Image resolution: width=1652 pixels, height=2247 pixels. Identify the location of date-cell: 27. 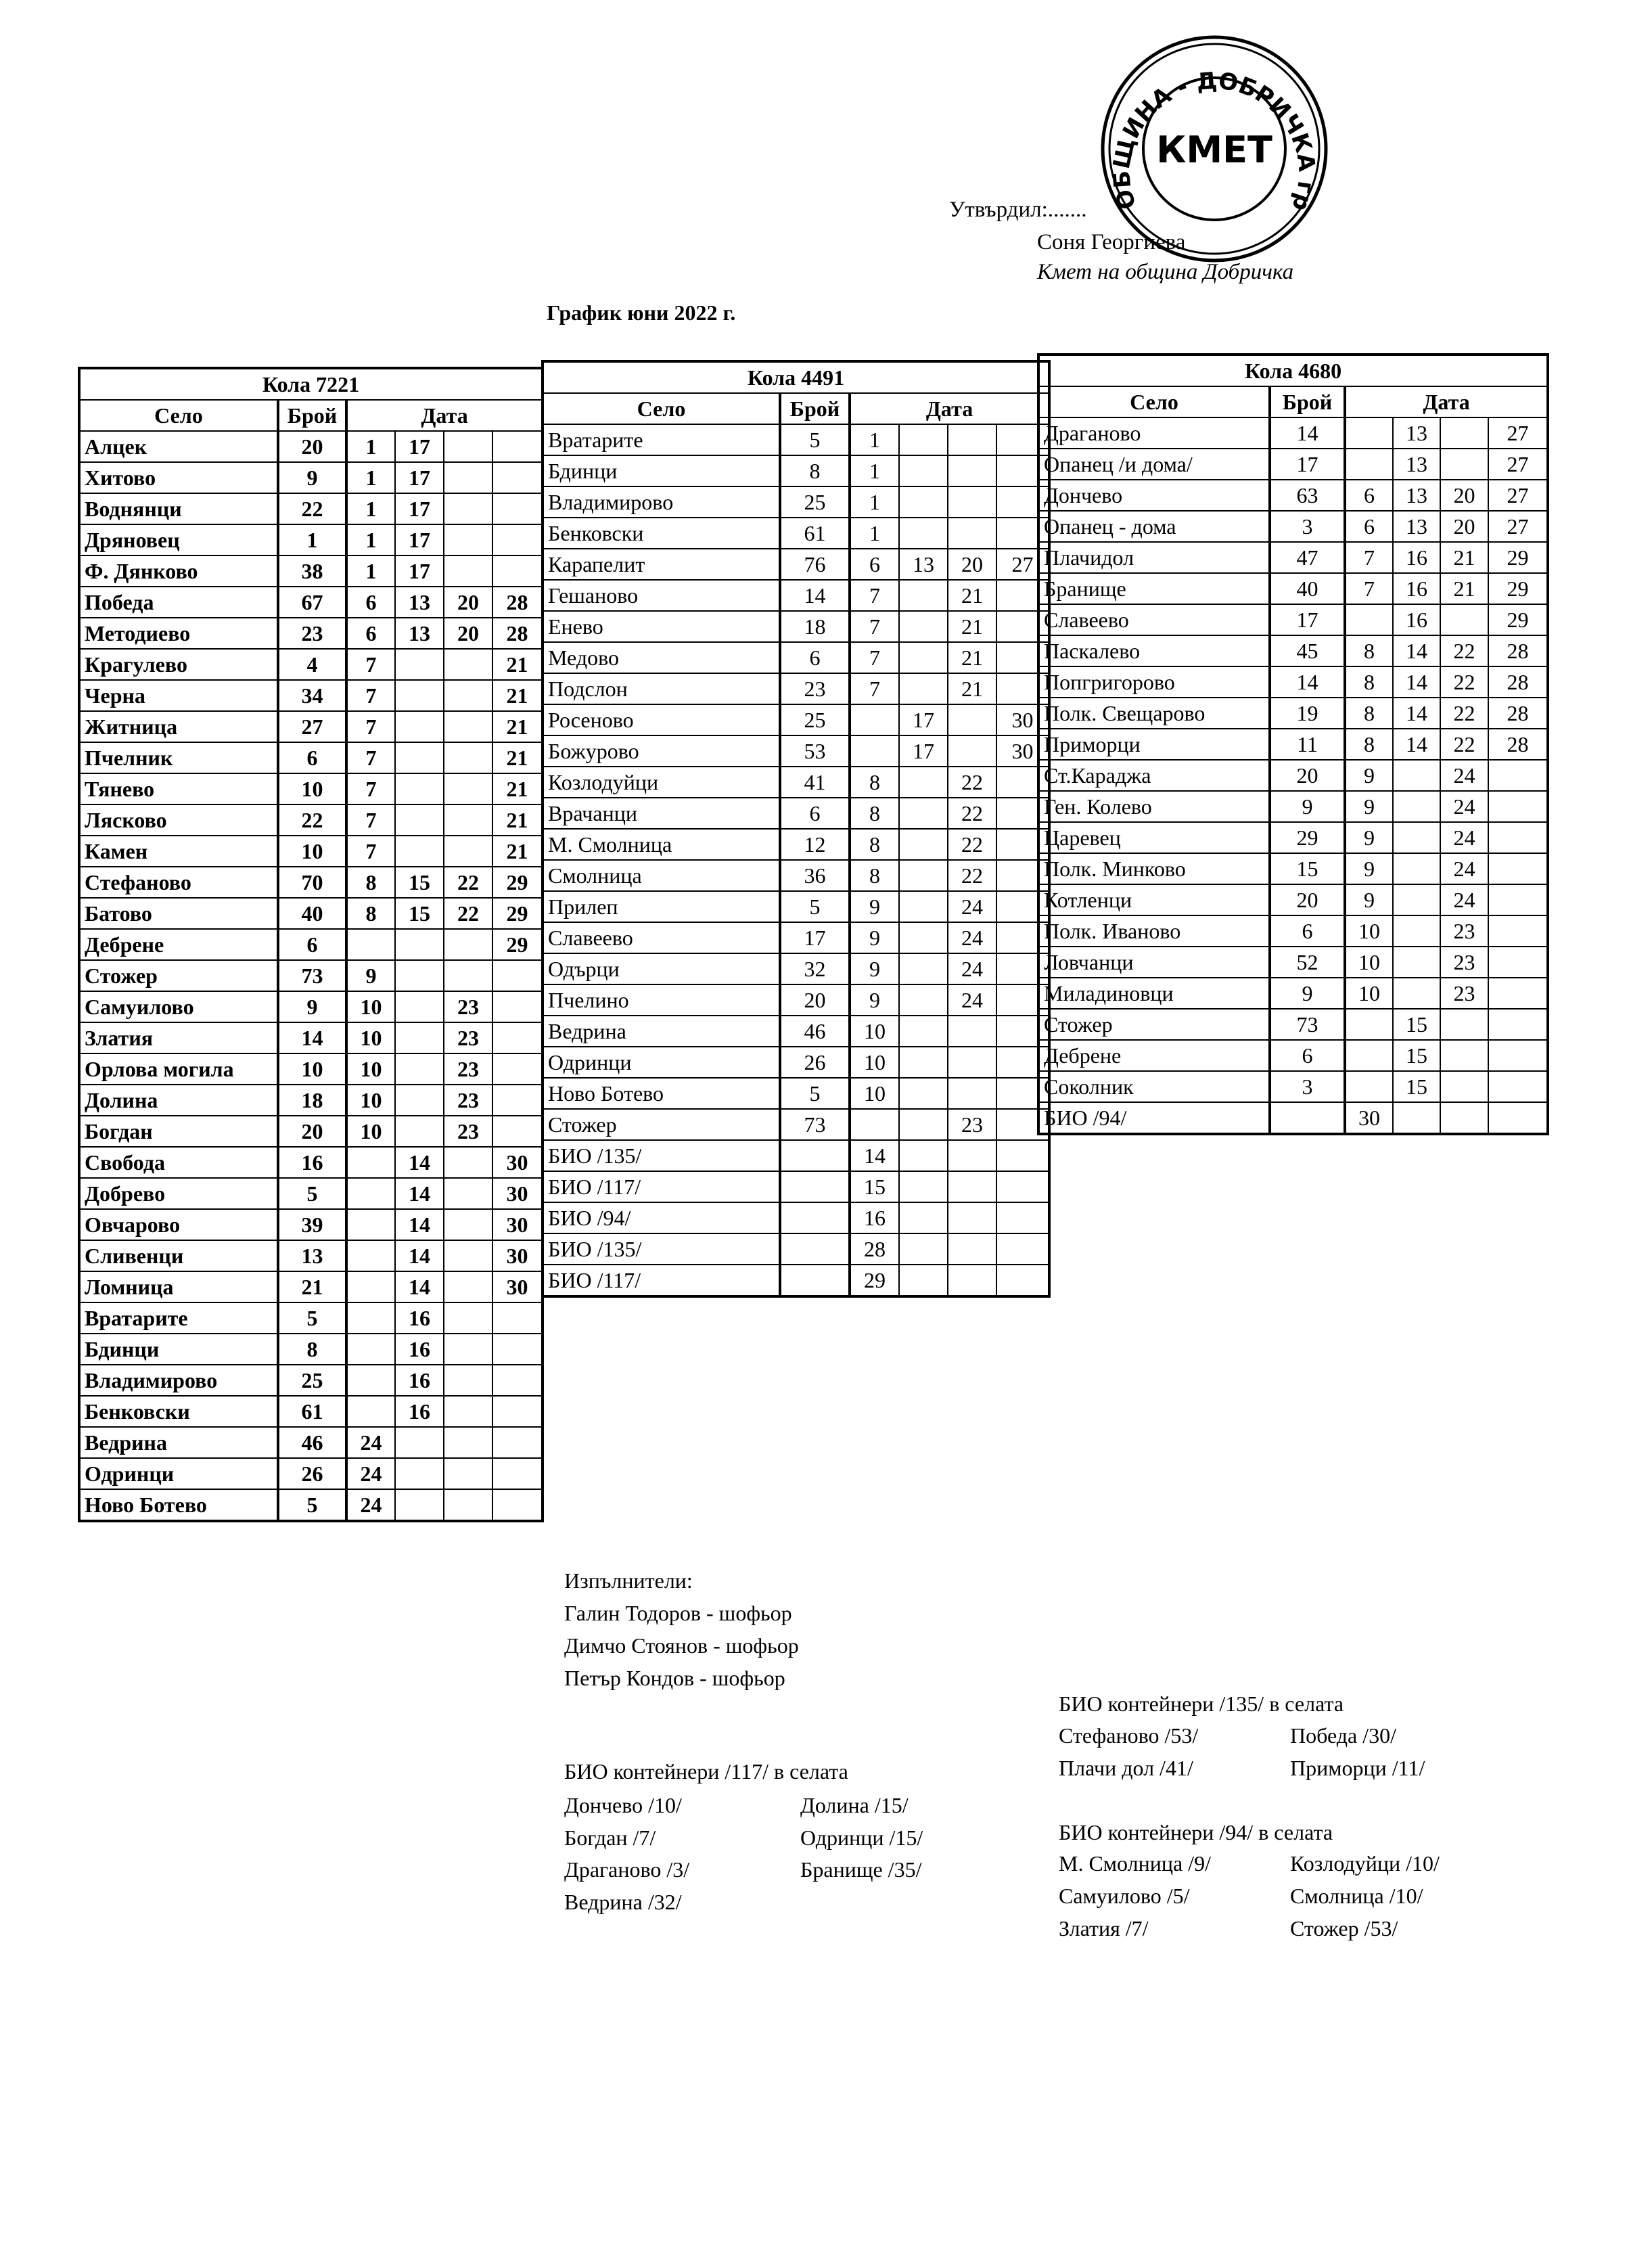
(1518, 495).